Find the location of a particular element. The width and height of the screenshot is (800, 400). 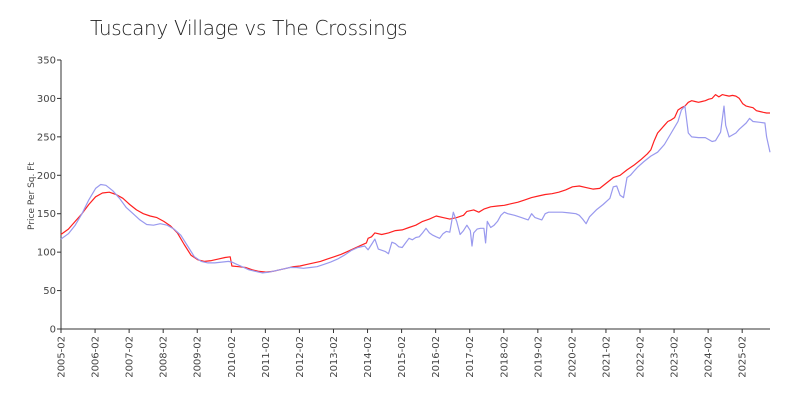

y-tick-label: 300 is located at coordinates (46, 99).